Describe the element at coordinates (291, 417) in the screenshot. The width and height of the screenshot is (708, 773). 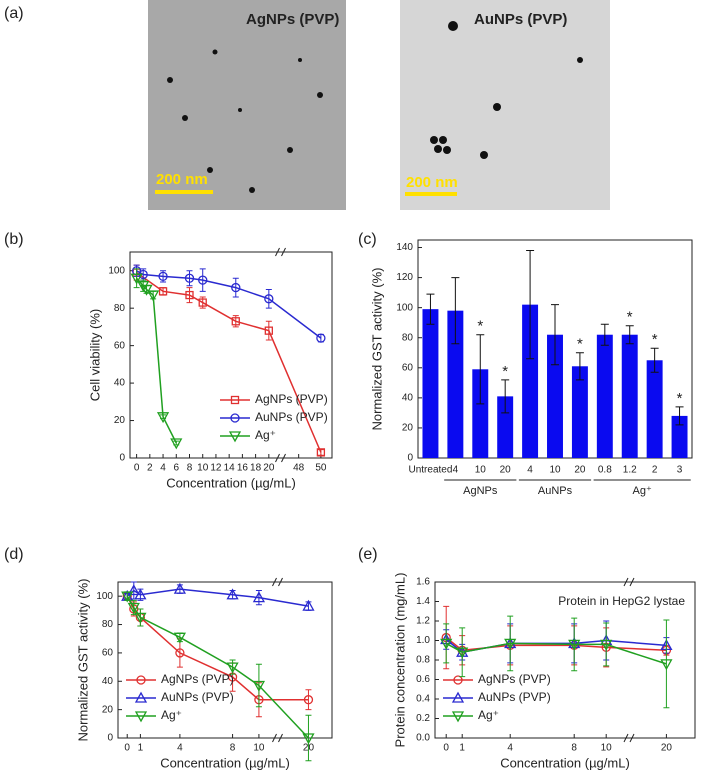
I see `legend-label: AuNPs (PVP)` at that location.